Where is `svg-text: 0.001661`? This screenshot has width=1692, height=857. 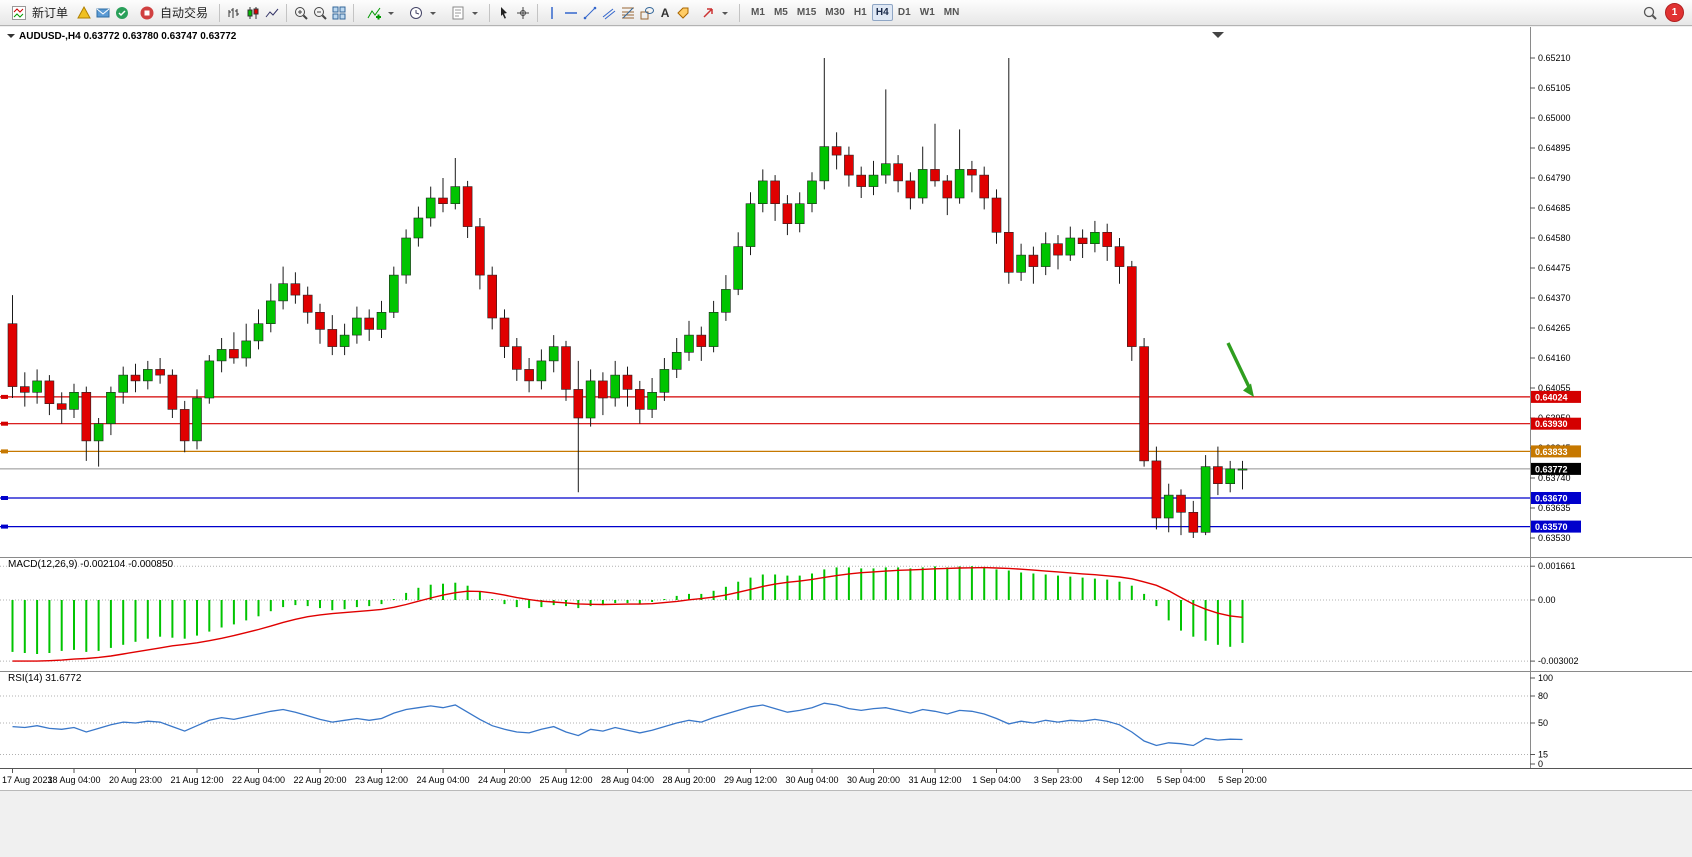
svg-text: 0.001661 is located at coordinates (1557, 566).